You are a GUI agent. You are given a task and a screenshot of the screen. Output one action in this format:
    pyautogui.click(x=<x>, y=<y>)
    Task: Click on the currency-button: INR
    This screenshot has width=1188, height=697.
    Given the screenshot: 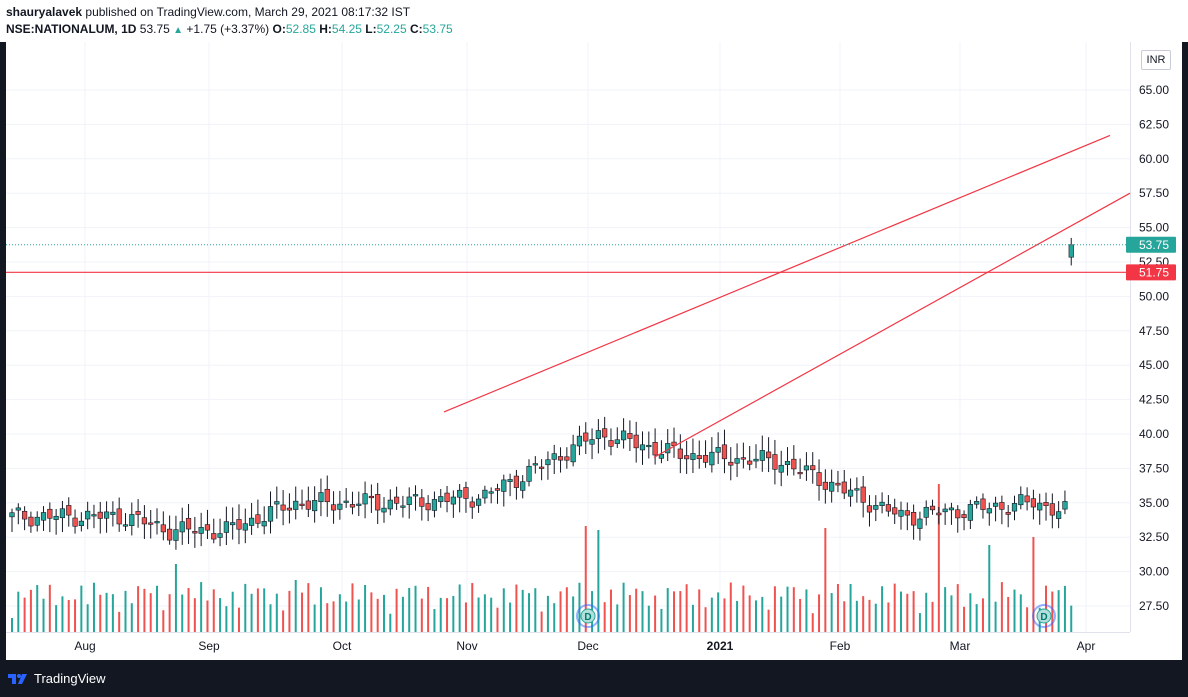 What is the action you would take?
    pyautogui.click(x=1156, y=60)
    